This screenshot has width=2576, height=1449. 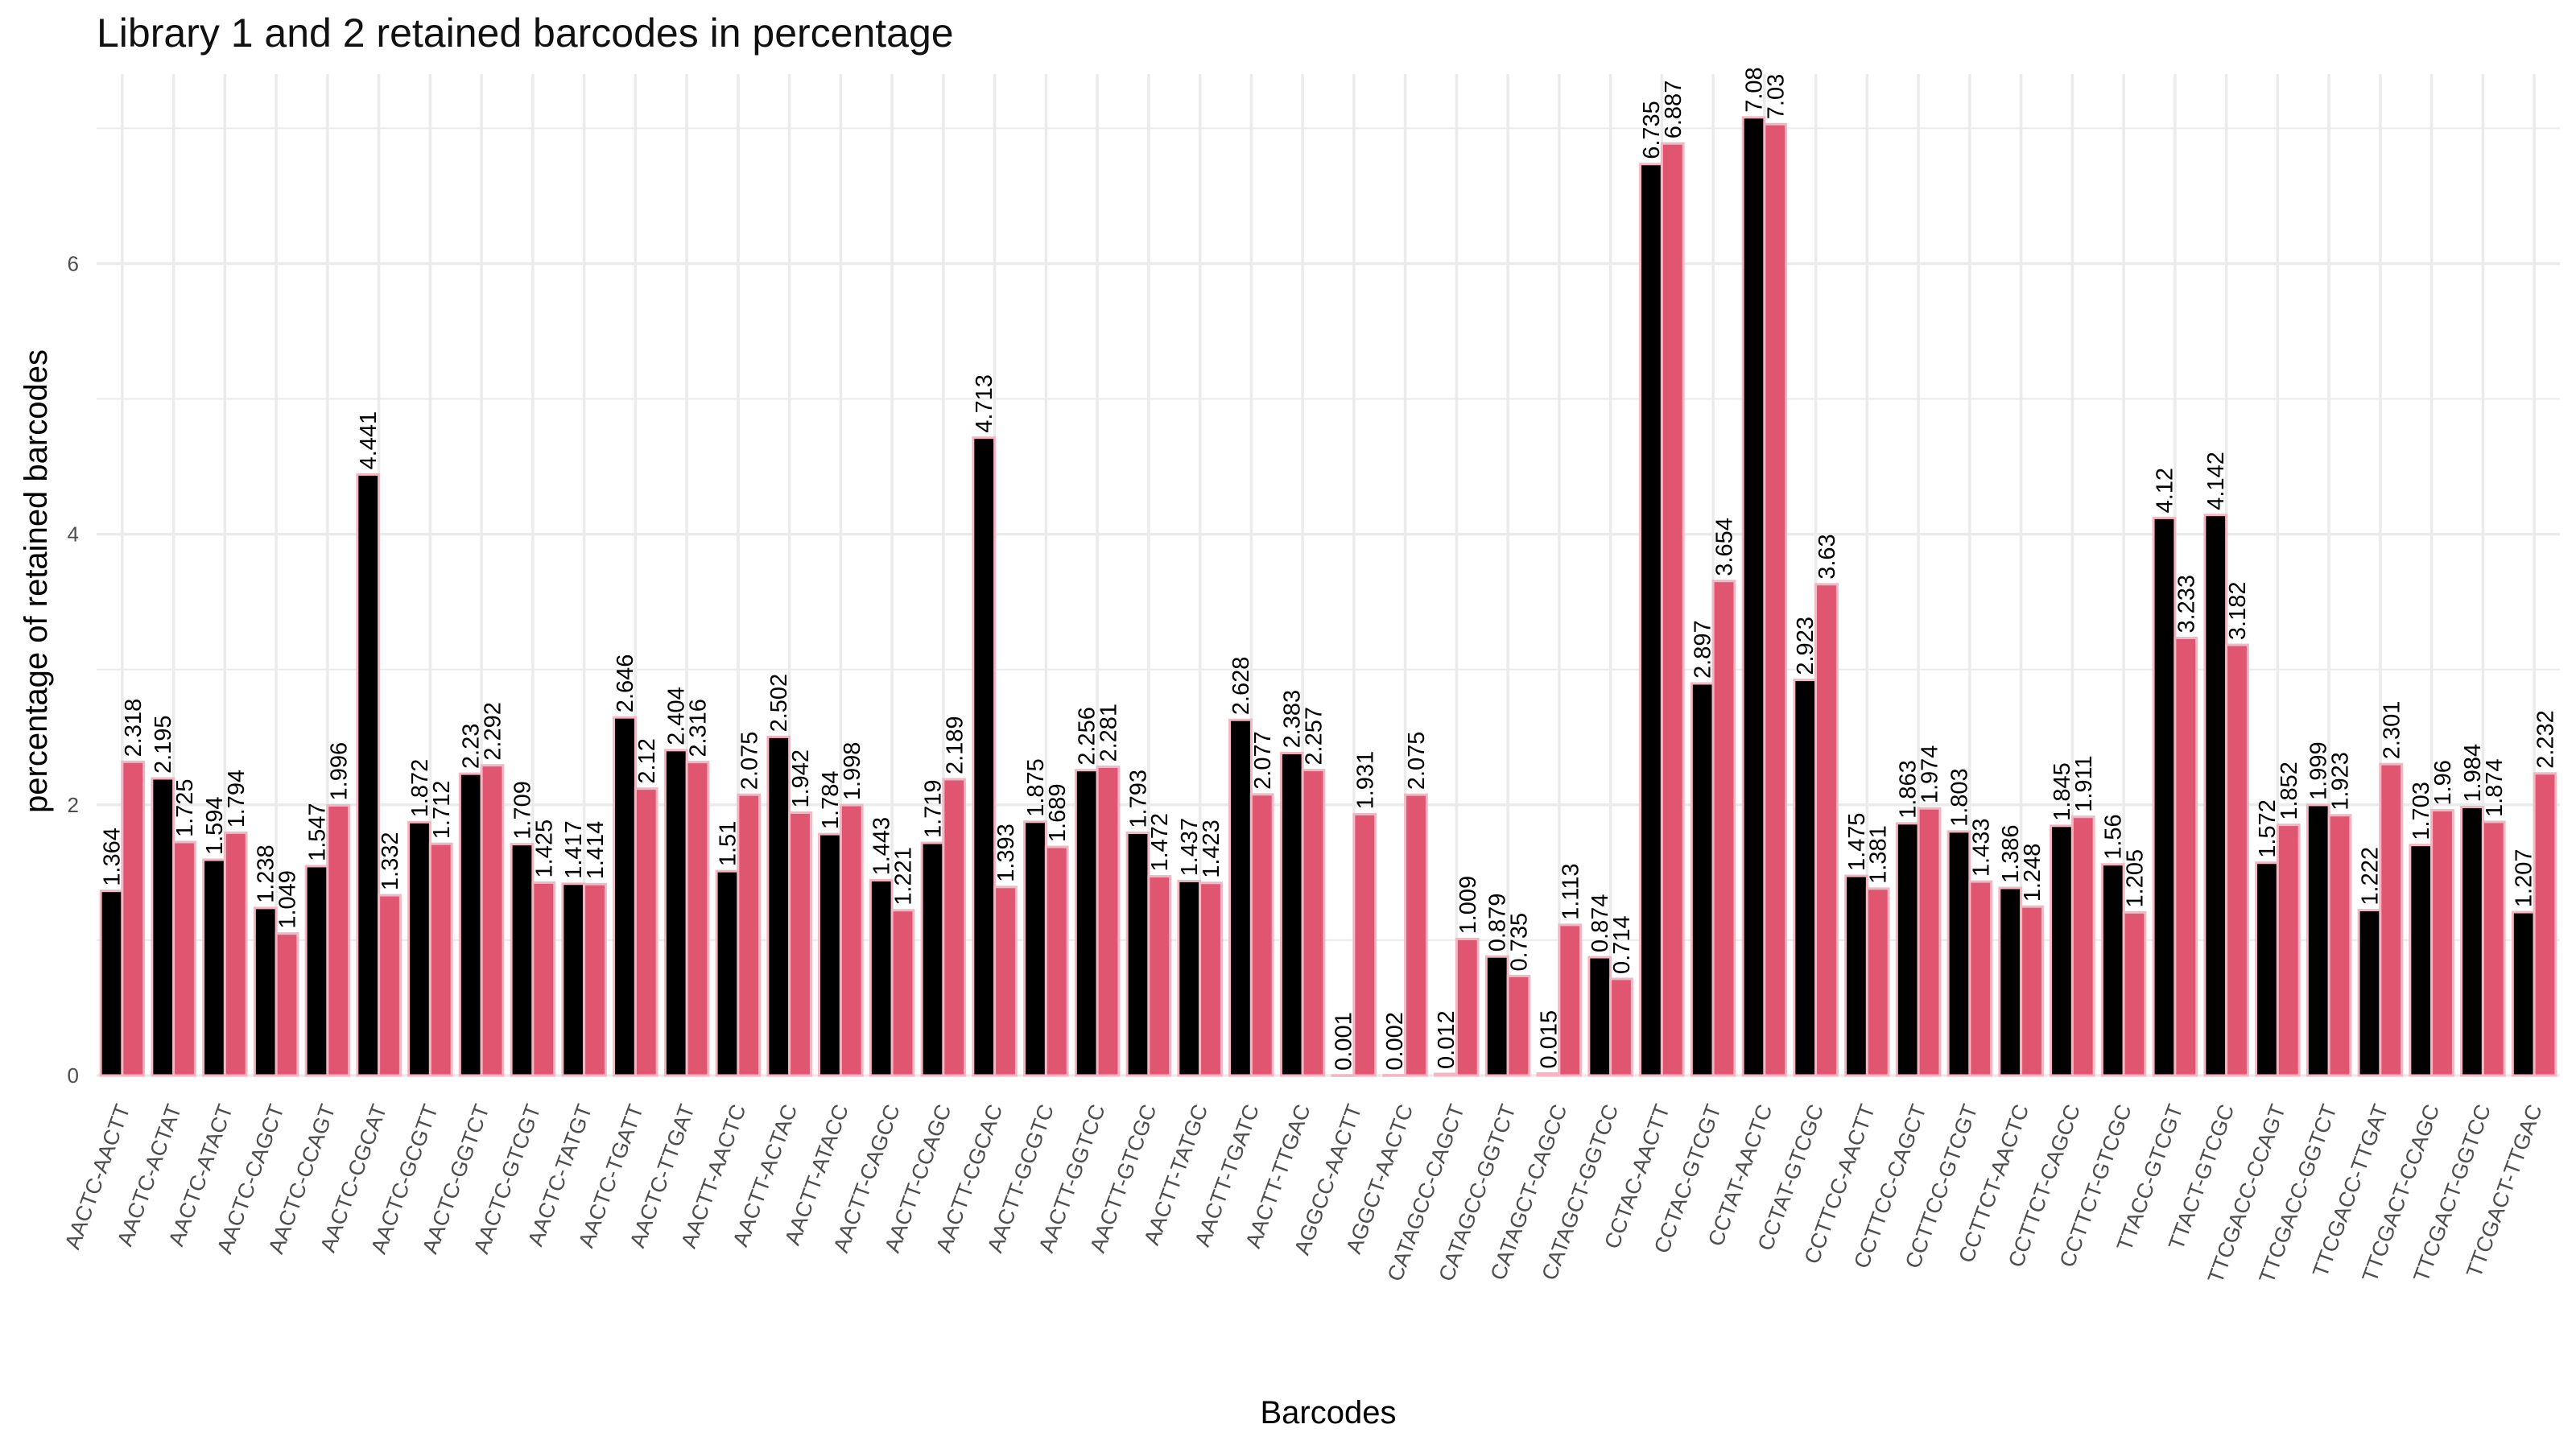 I want to click on bar-value-label: 2.23, so click(x=472, y=746).